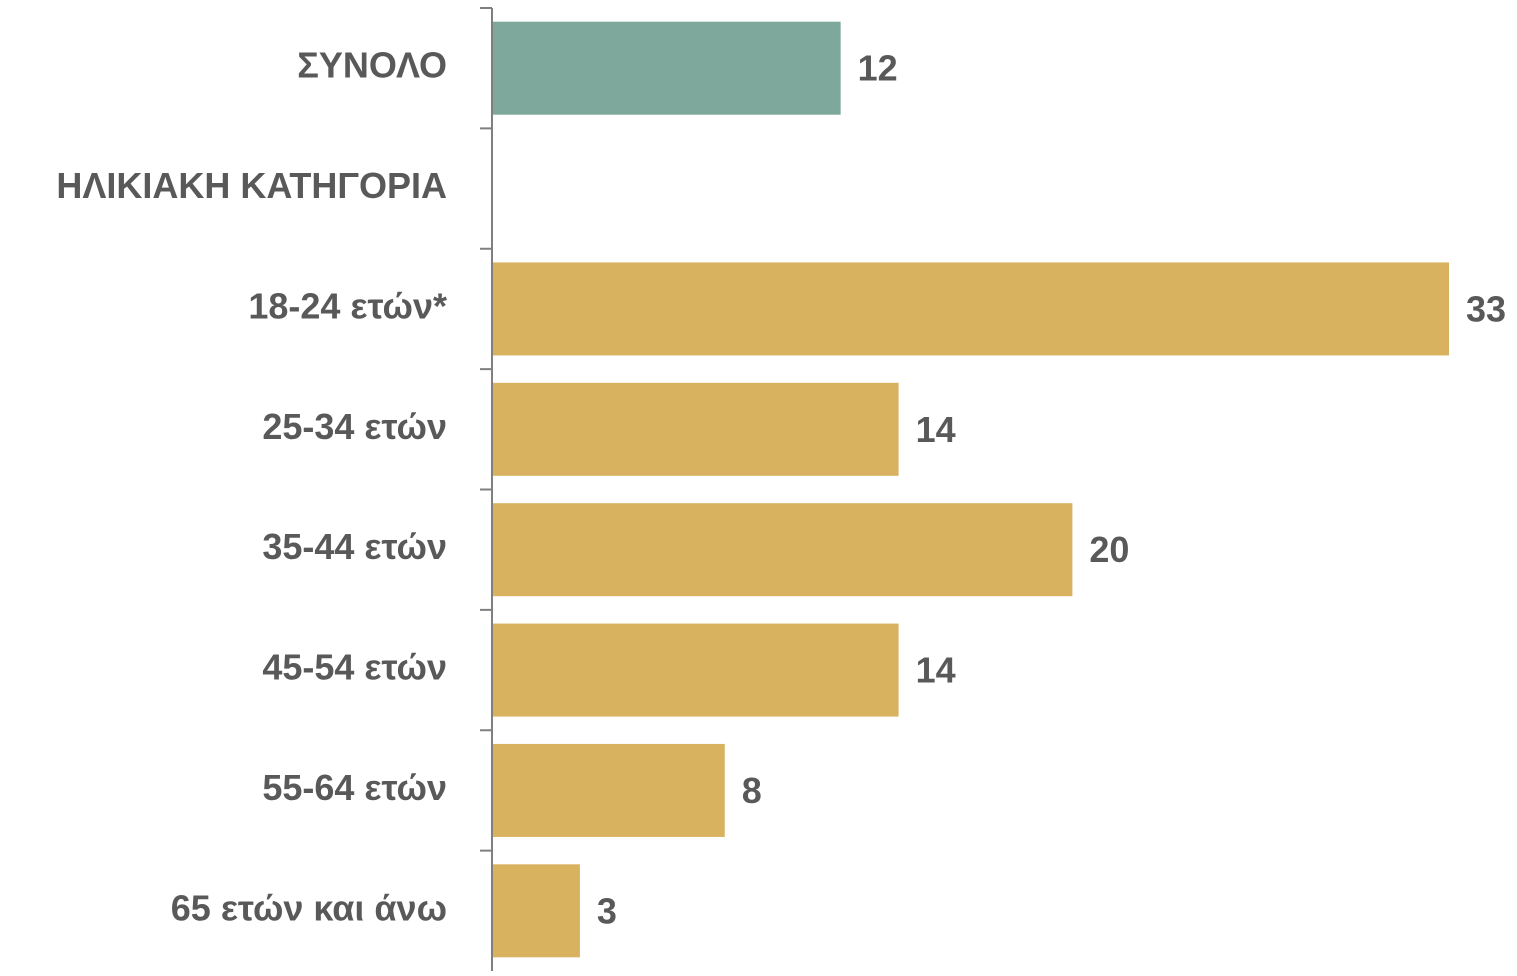 The width and height of the screenshot is (1517, 976). Describe the element at coordinates (354, 426) in the screenshot. I see `category-label: 25-34 ετών` at that location.